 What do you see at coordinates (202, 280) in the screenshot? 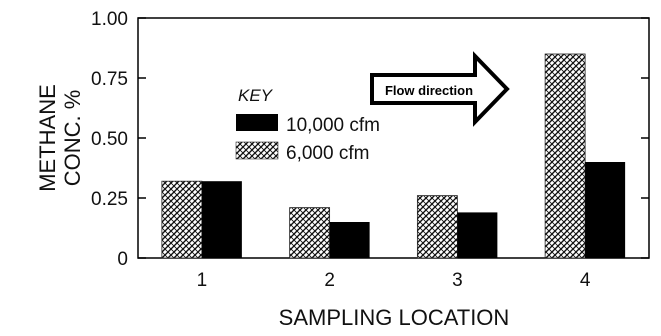
I see `x-tick-label: 1` at bounding box center [202, 280].